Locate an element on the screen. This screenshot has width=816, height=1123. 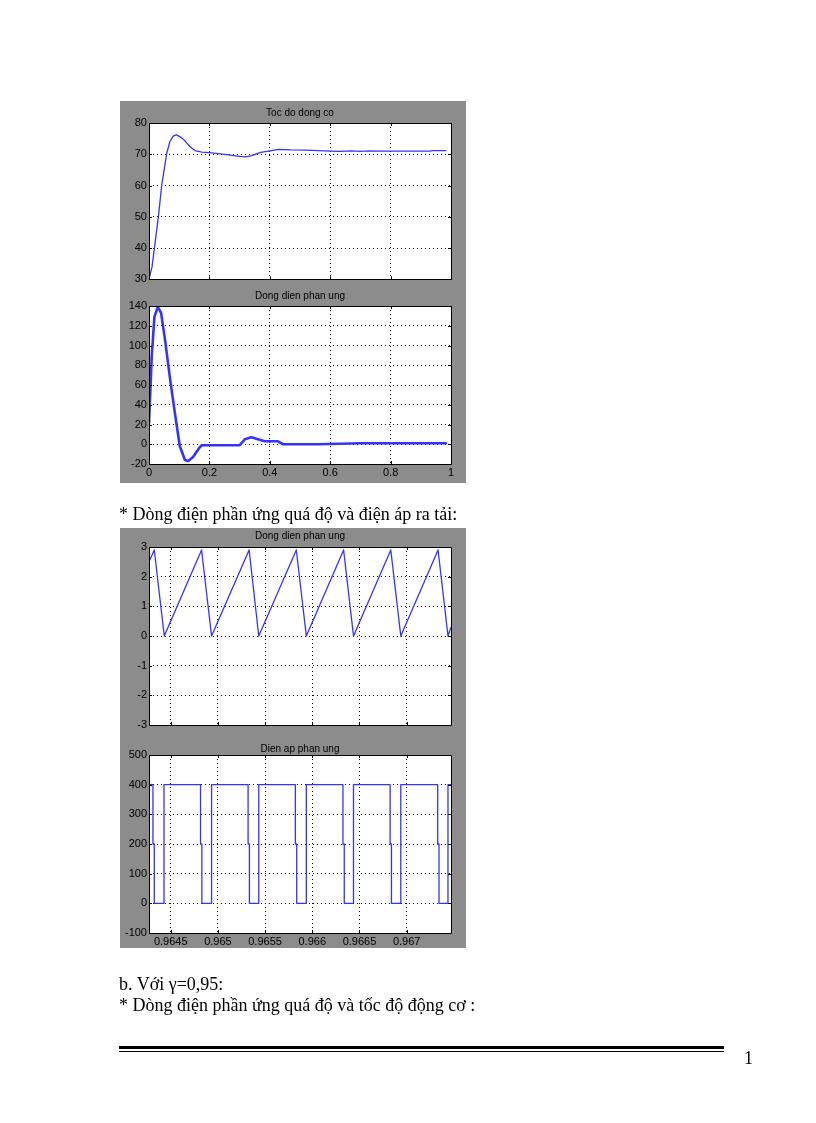
text: 1 is located at coordinates (748, 1058).